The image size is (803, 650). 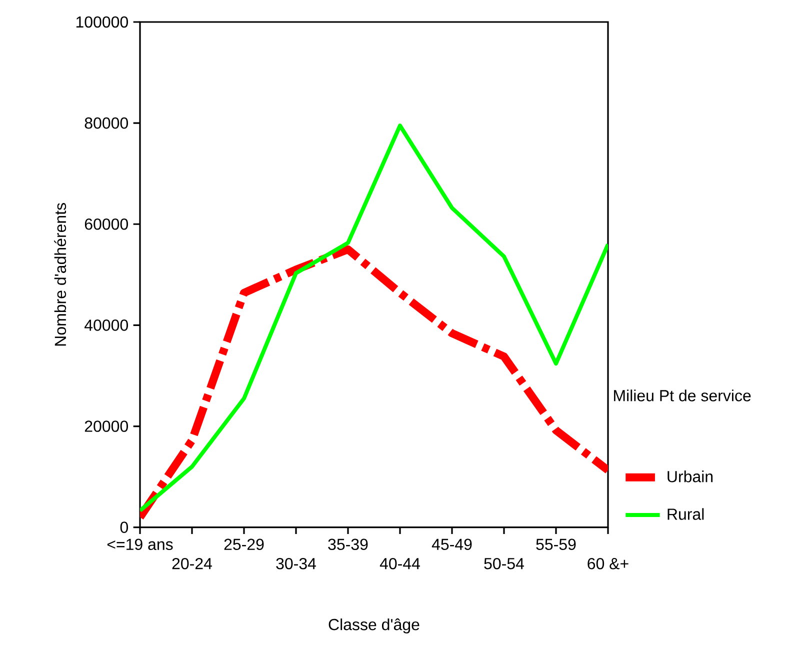 I want to click on x-tick-label: 25-29, so click(x=244, y=544).